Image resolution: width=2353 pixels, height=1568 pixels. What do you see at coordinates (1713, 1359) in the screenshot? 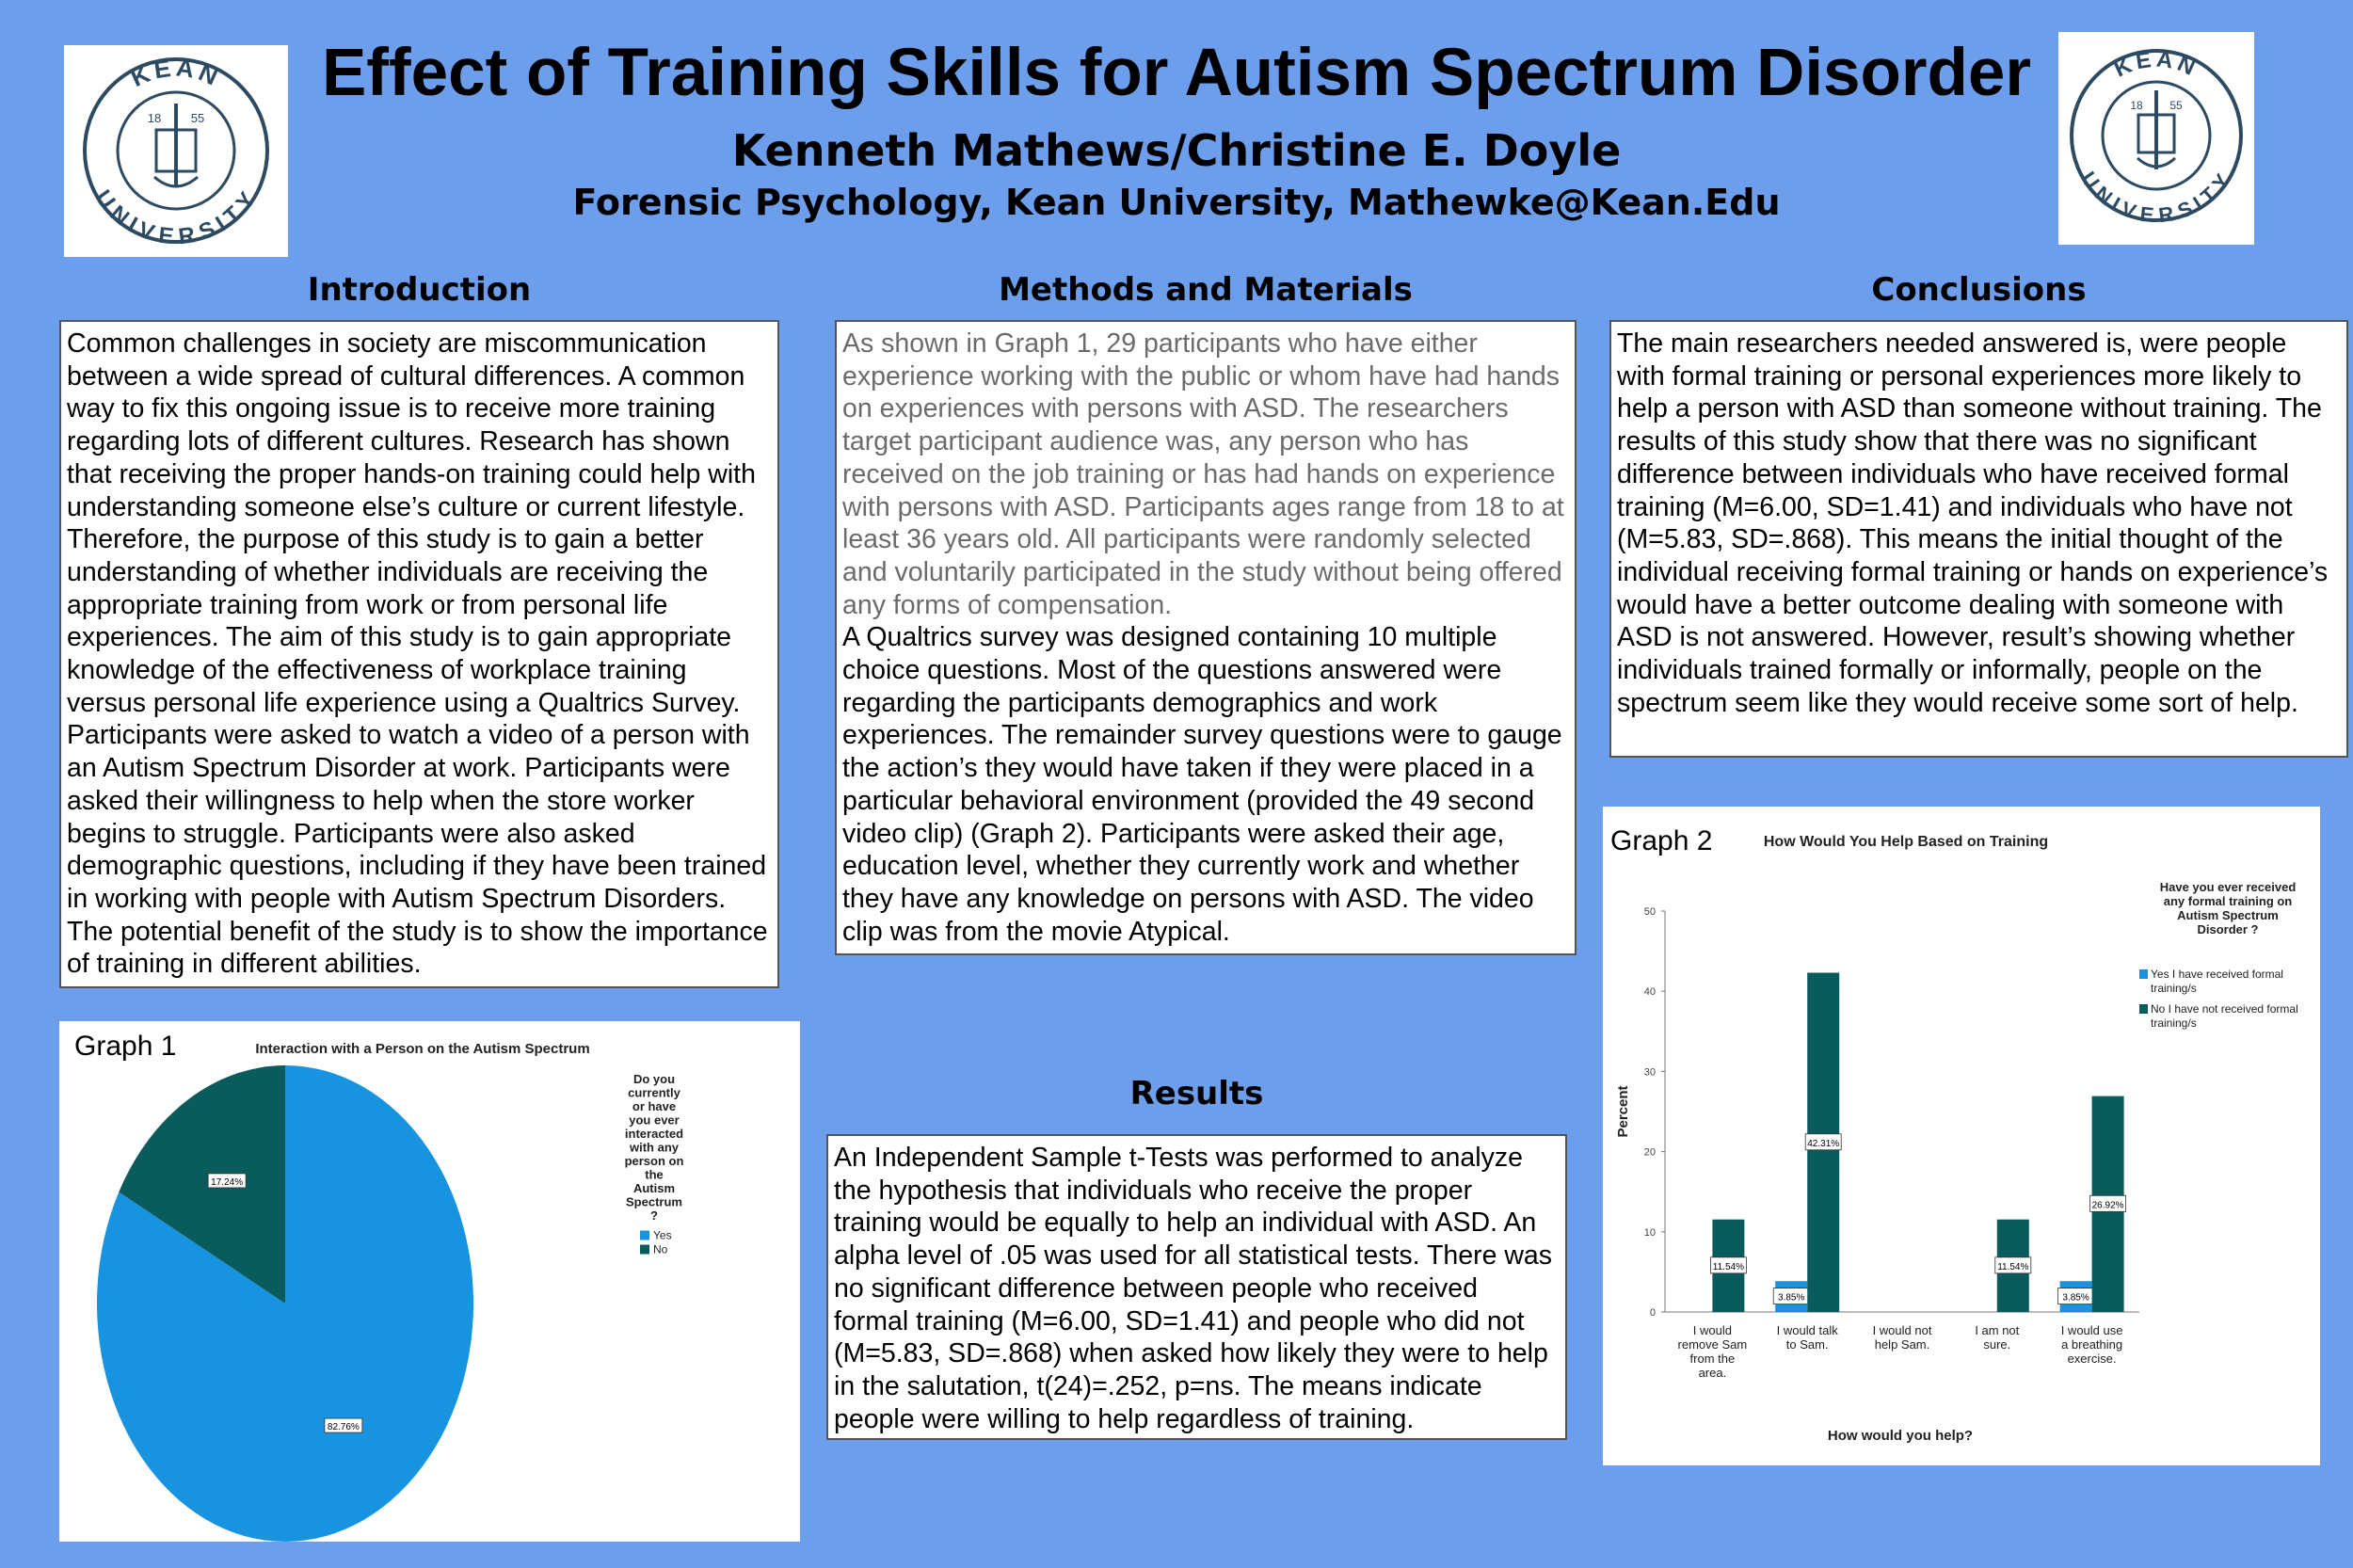
I see `graph2-category-label: from the` at bounding box center [1713, 1359].